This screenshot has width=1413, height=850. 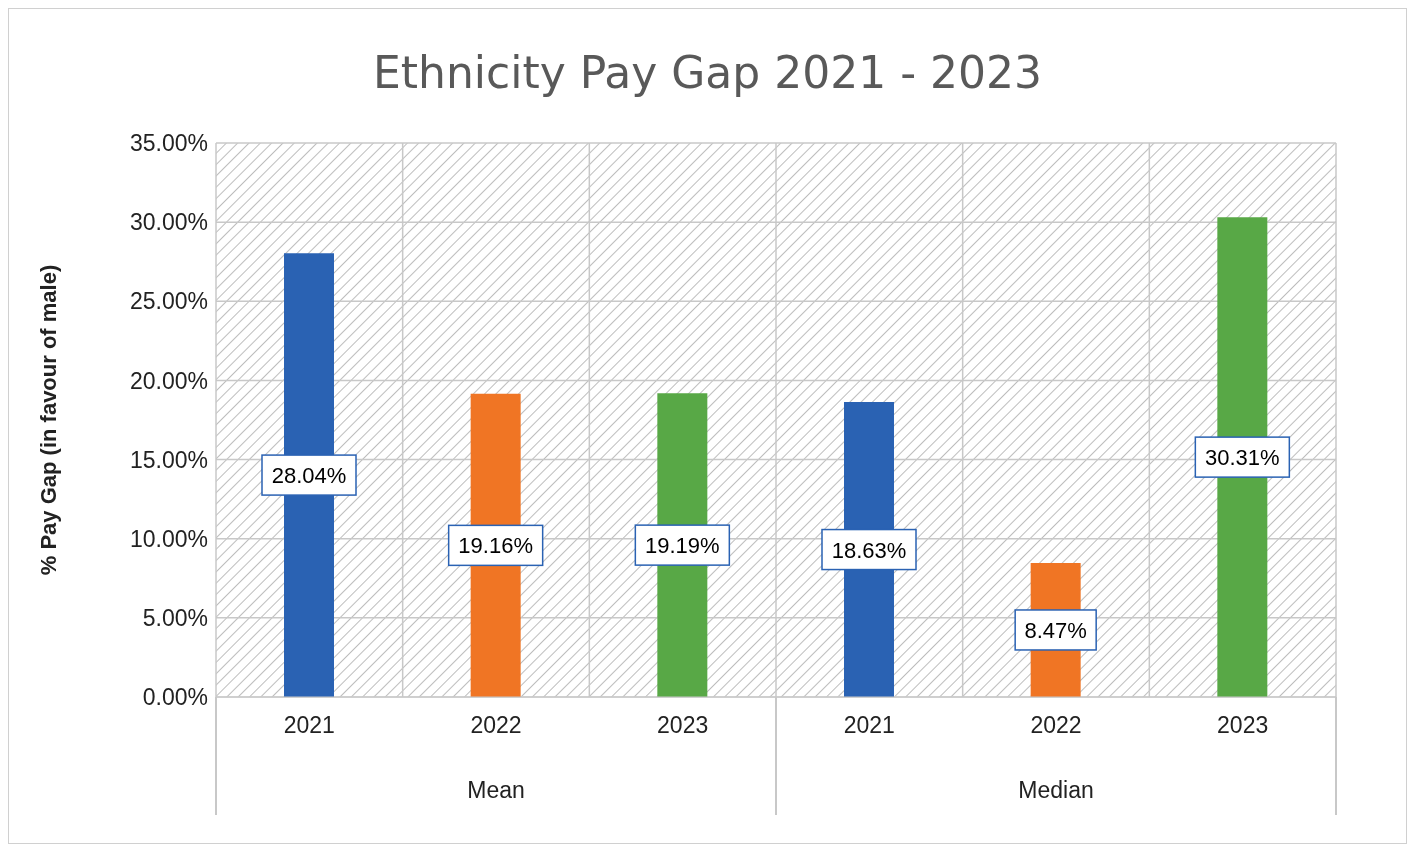 I want to click on data-label: 19.19%, so click(x=682, y=546).